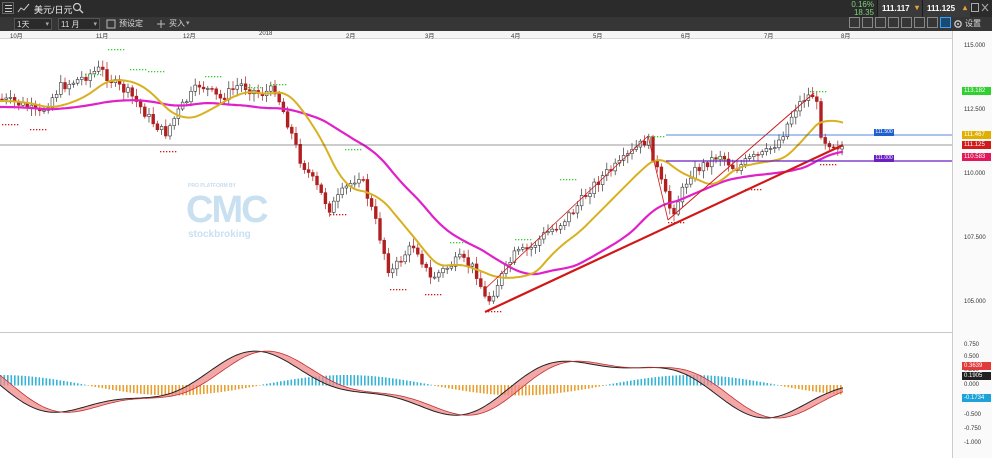 The image size is (992, 458). What do you see at coordinates (893, 22) in the screenshot?
I see `sync-icon` at bounding box center [893, 22].